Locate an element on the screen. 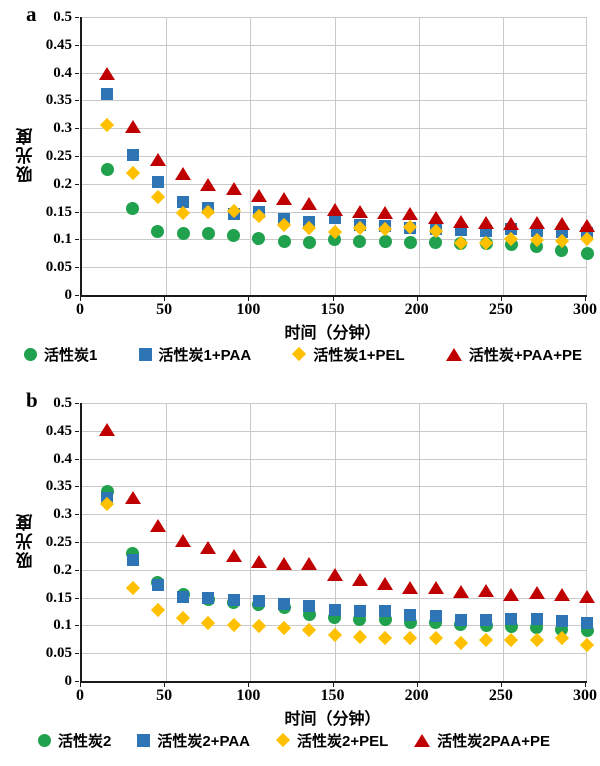  y-tick-label: 0.05 is located at coordinates (58, 653).